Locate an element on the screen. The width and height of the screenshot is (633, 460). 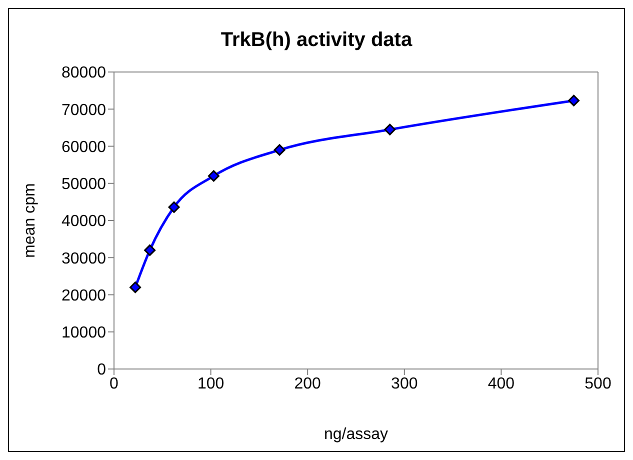
y-axis-title: mean cpm is located at coordinates (30, 220).